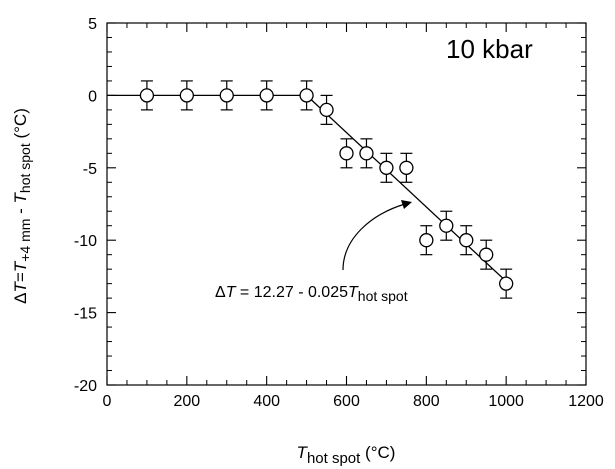  What do you see at coordinates (20, 298) in the screenshot?
I see `ylabel-delta: Δ` at bounding box center [20, 298].